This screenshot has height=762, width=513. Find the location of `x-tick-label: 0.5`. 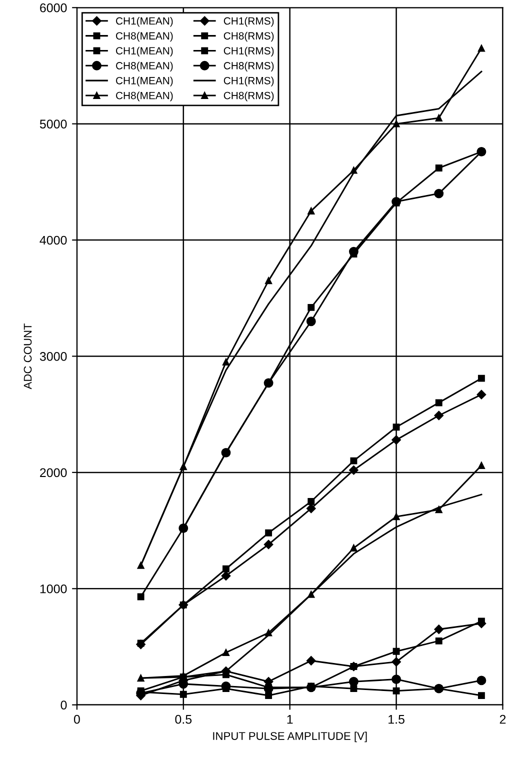

x-tick-label: 0.5 is located at coordinates (183, 719).